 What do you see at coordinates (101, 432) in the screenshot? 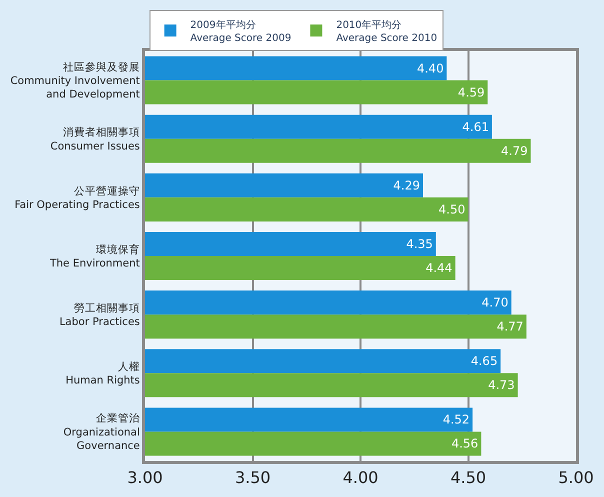
I see `y-tick-label: 企業管治 Organizational Governance` at bounding box center [101, 432].